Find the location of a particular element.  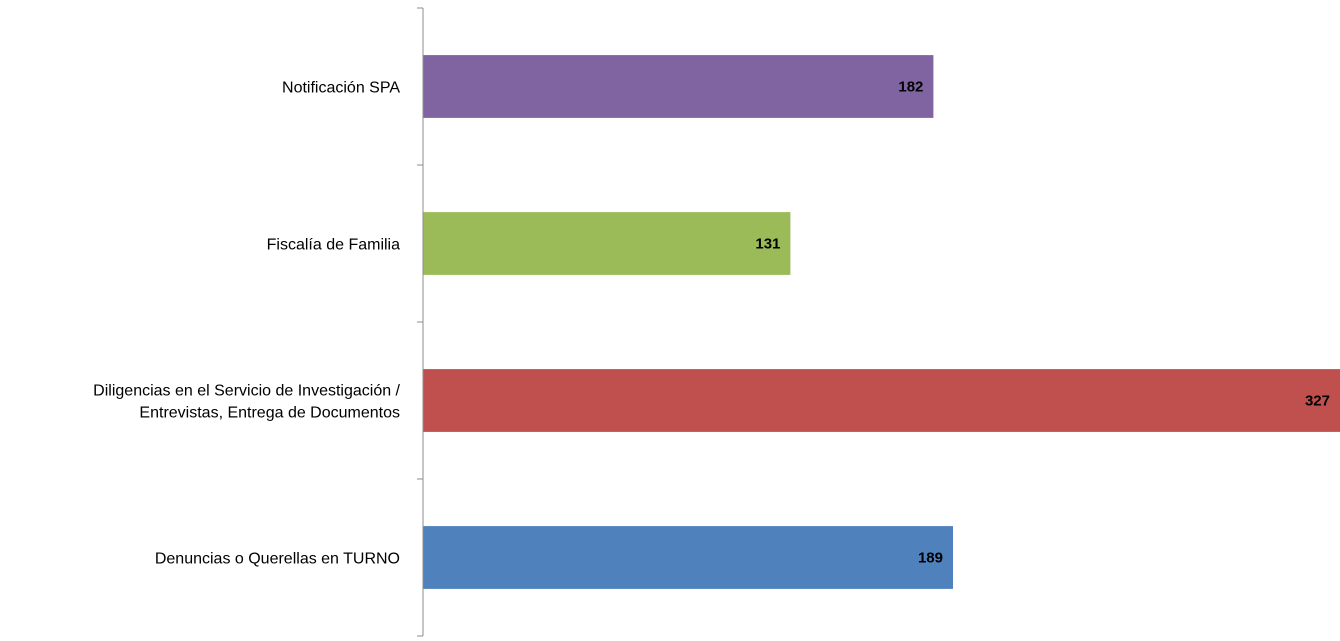

value-label: 131 is located at coordinates (767, 244).